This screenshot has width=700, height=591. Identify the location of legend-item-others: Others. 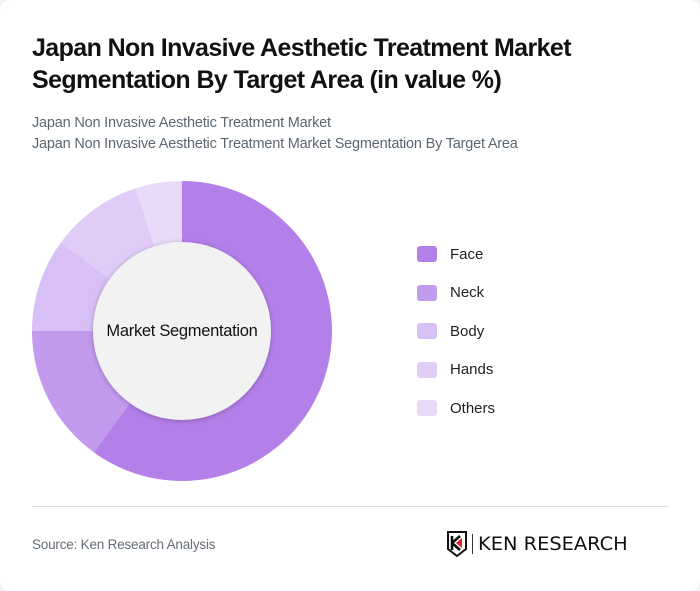
(456, 408).